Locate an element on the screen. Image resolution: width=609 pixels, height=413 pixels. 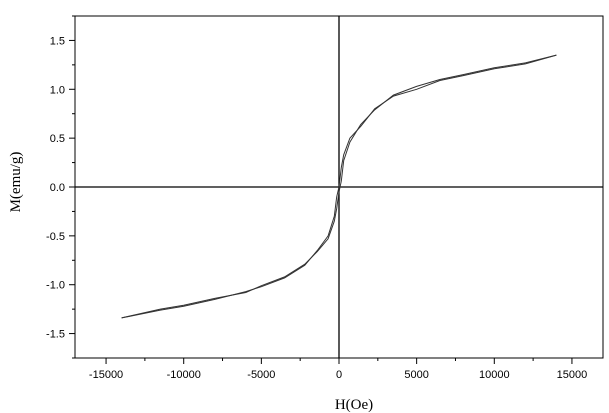
y-tick-label: 0.0 is located at coordinates (57, 188).